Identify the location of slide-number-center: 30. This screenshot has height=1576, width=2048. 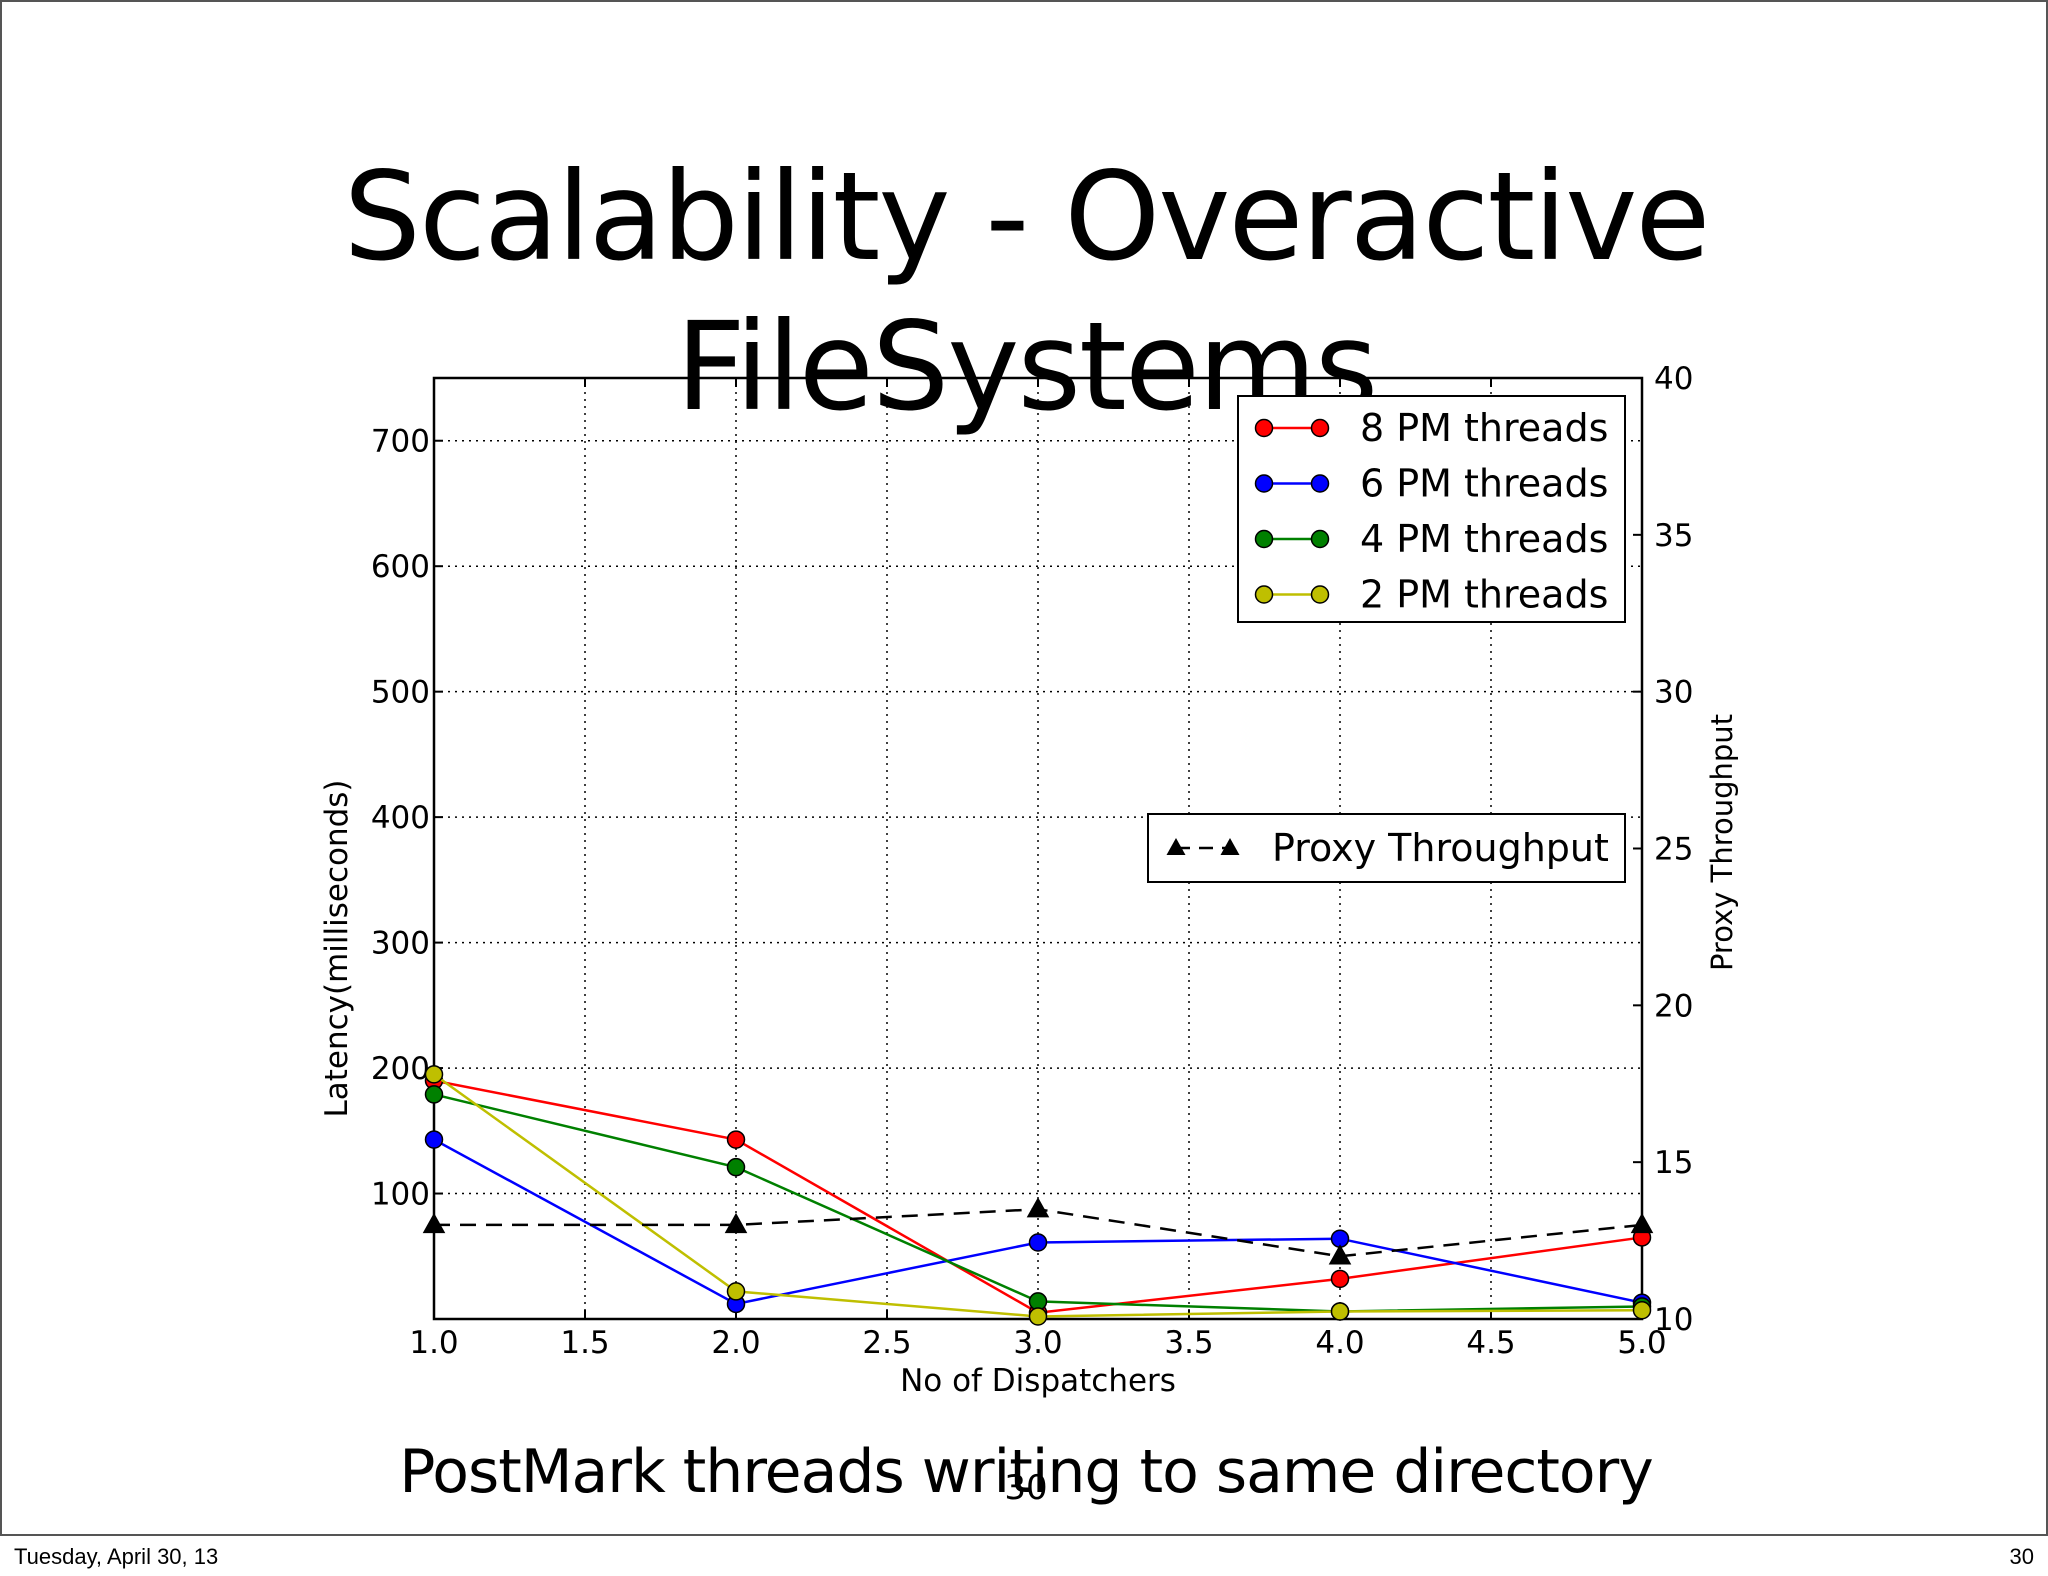
(1026, 1488).